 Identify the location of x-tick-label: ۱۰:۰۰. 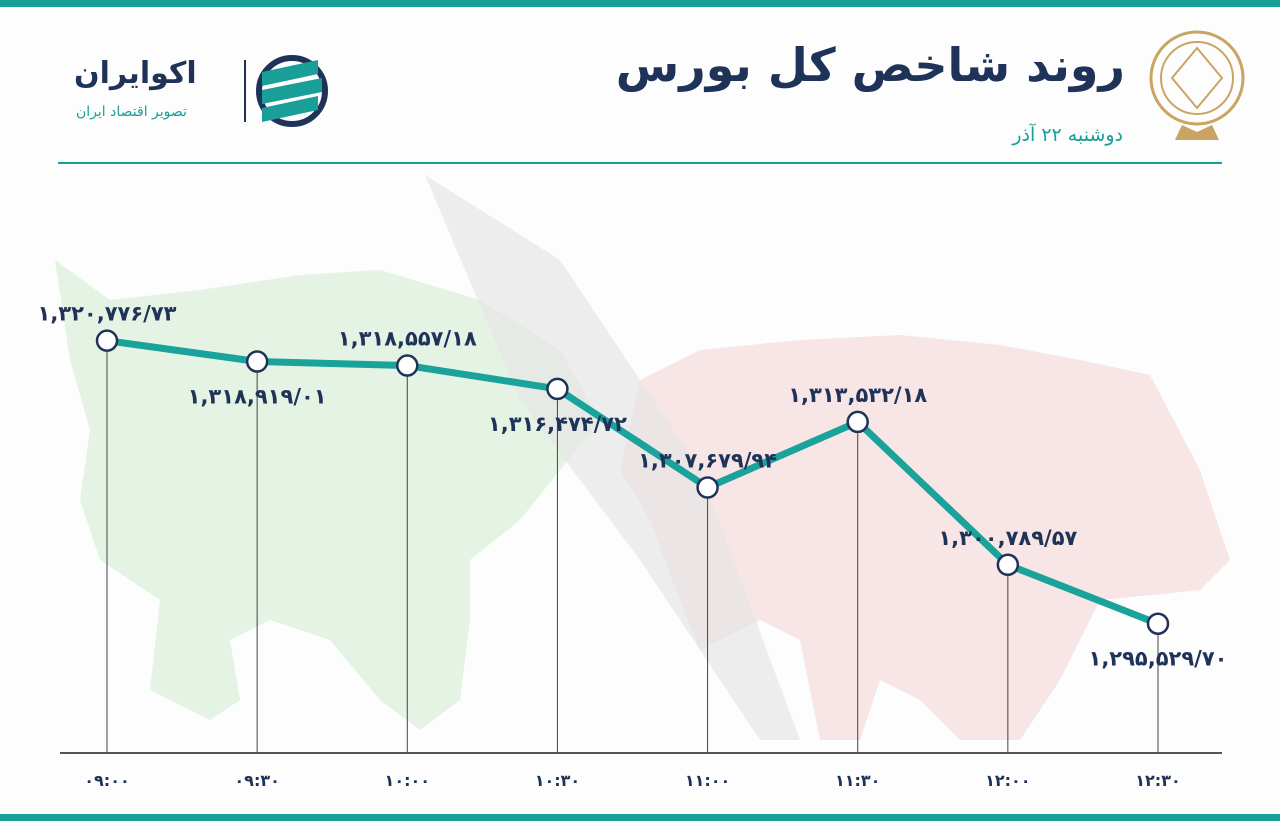
(407, 780).